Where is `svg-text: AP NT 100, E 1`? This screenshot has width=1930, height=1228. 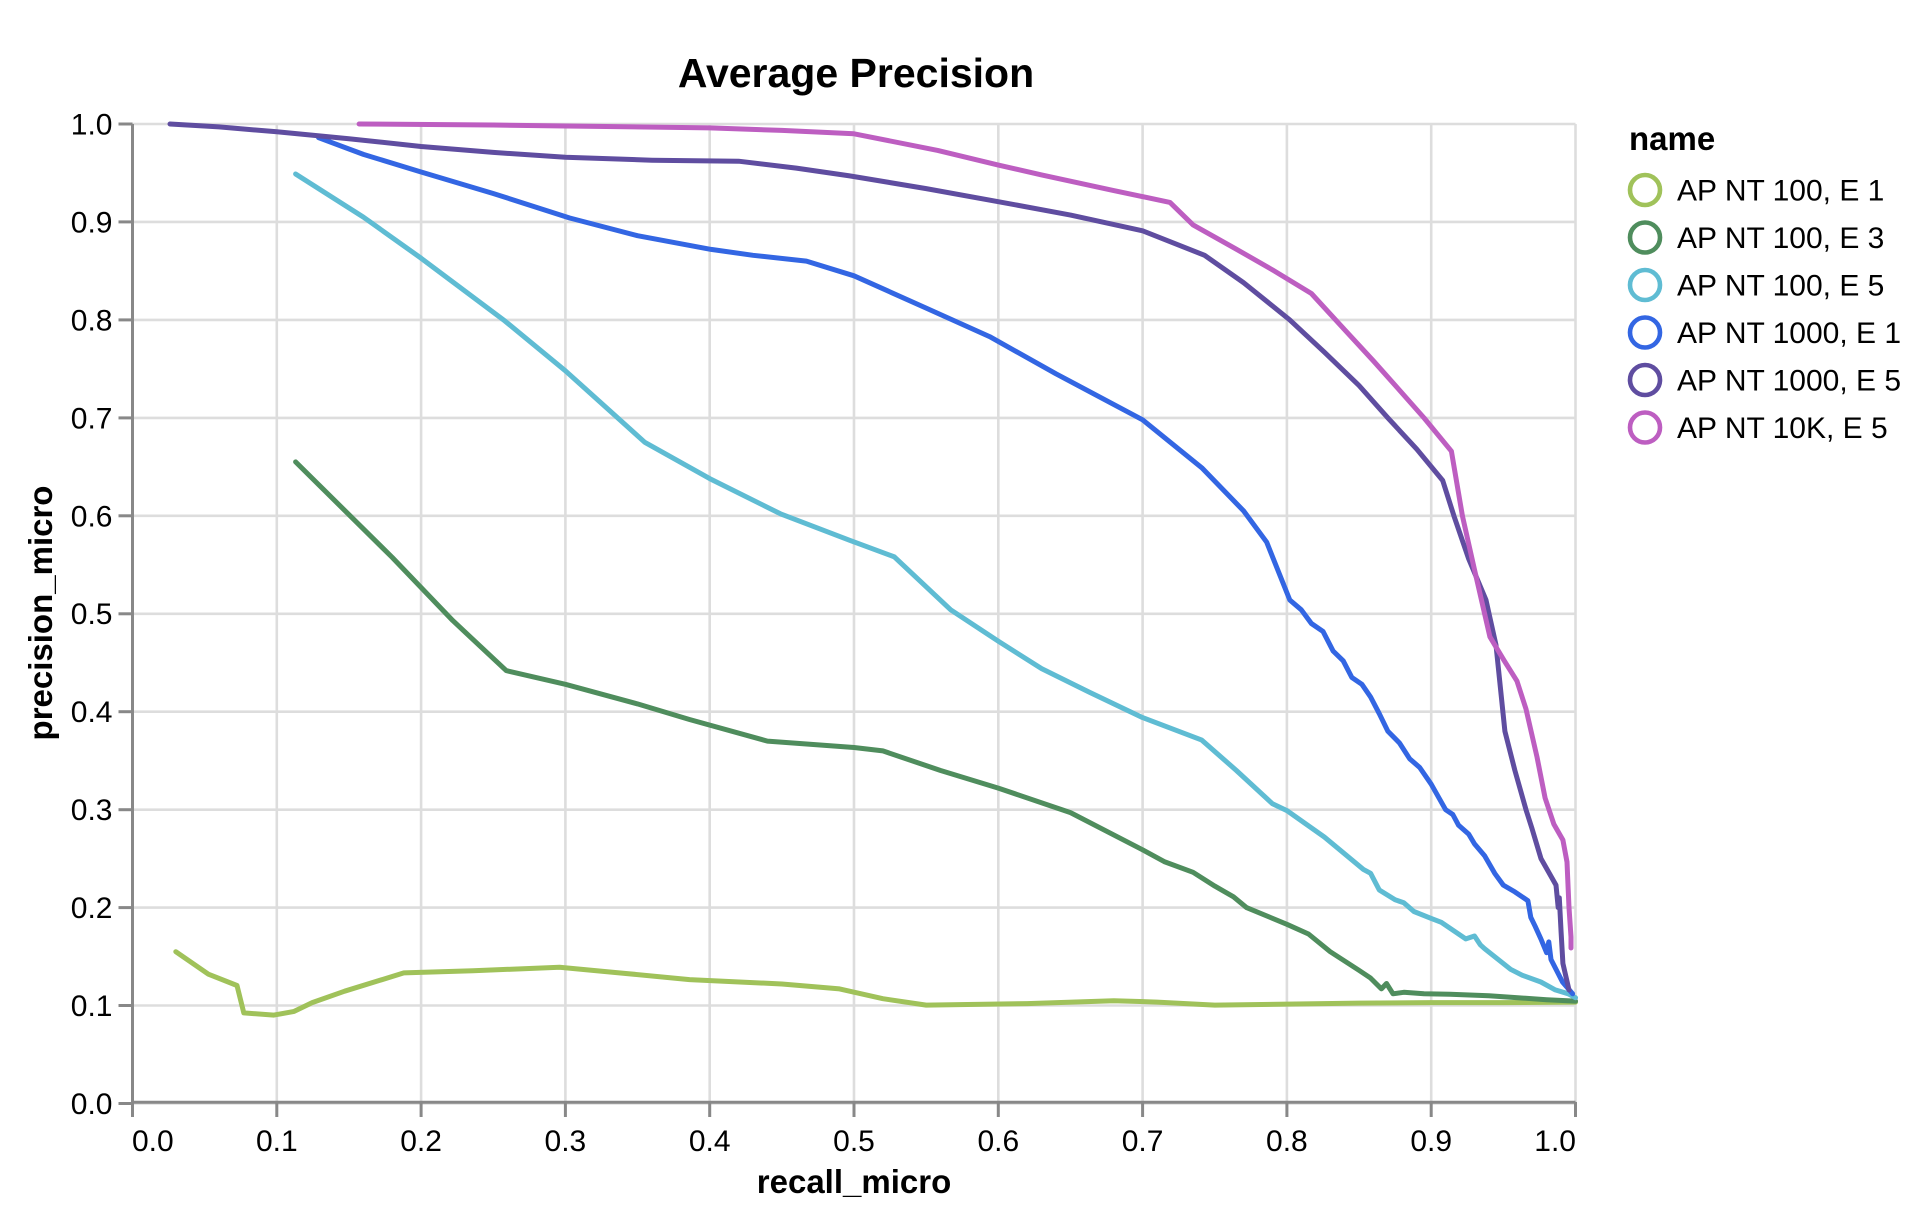 svg-text: AP NT 100, E 1 is located at coordinates (1780, 191).